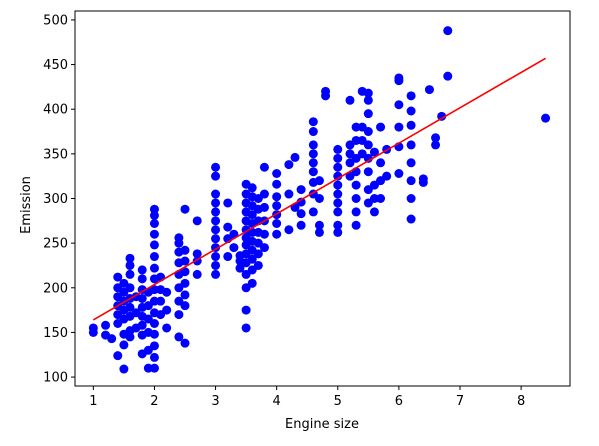  I want to click on y-tick-label: 500, so click(55, 20).